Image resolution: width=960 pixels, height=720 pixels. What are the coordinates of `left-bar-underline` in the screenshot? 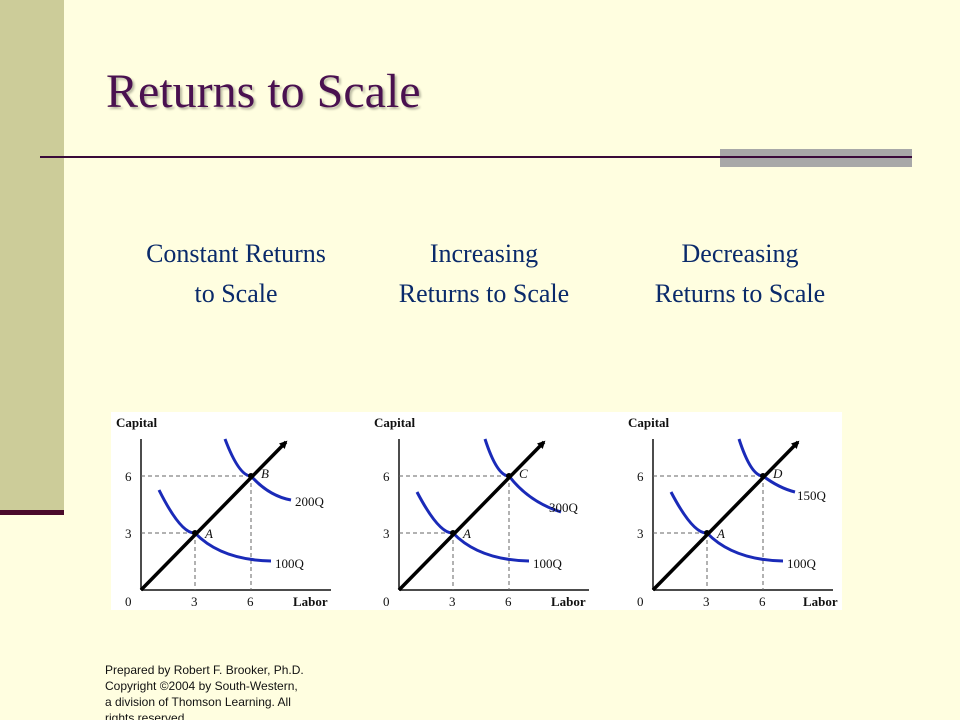 It's located at (32, 512).